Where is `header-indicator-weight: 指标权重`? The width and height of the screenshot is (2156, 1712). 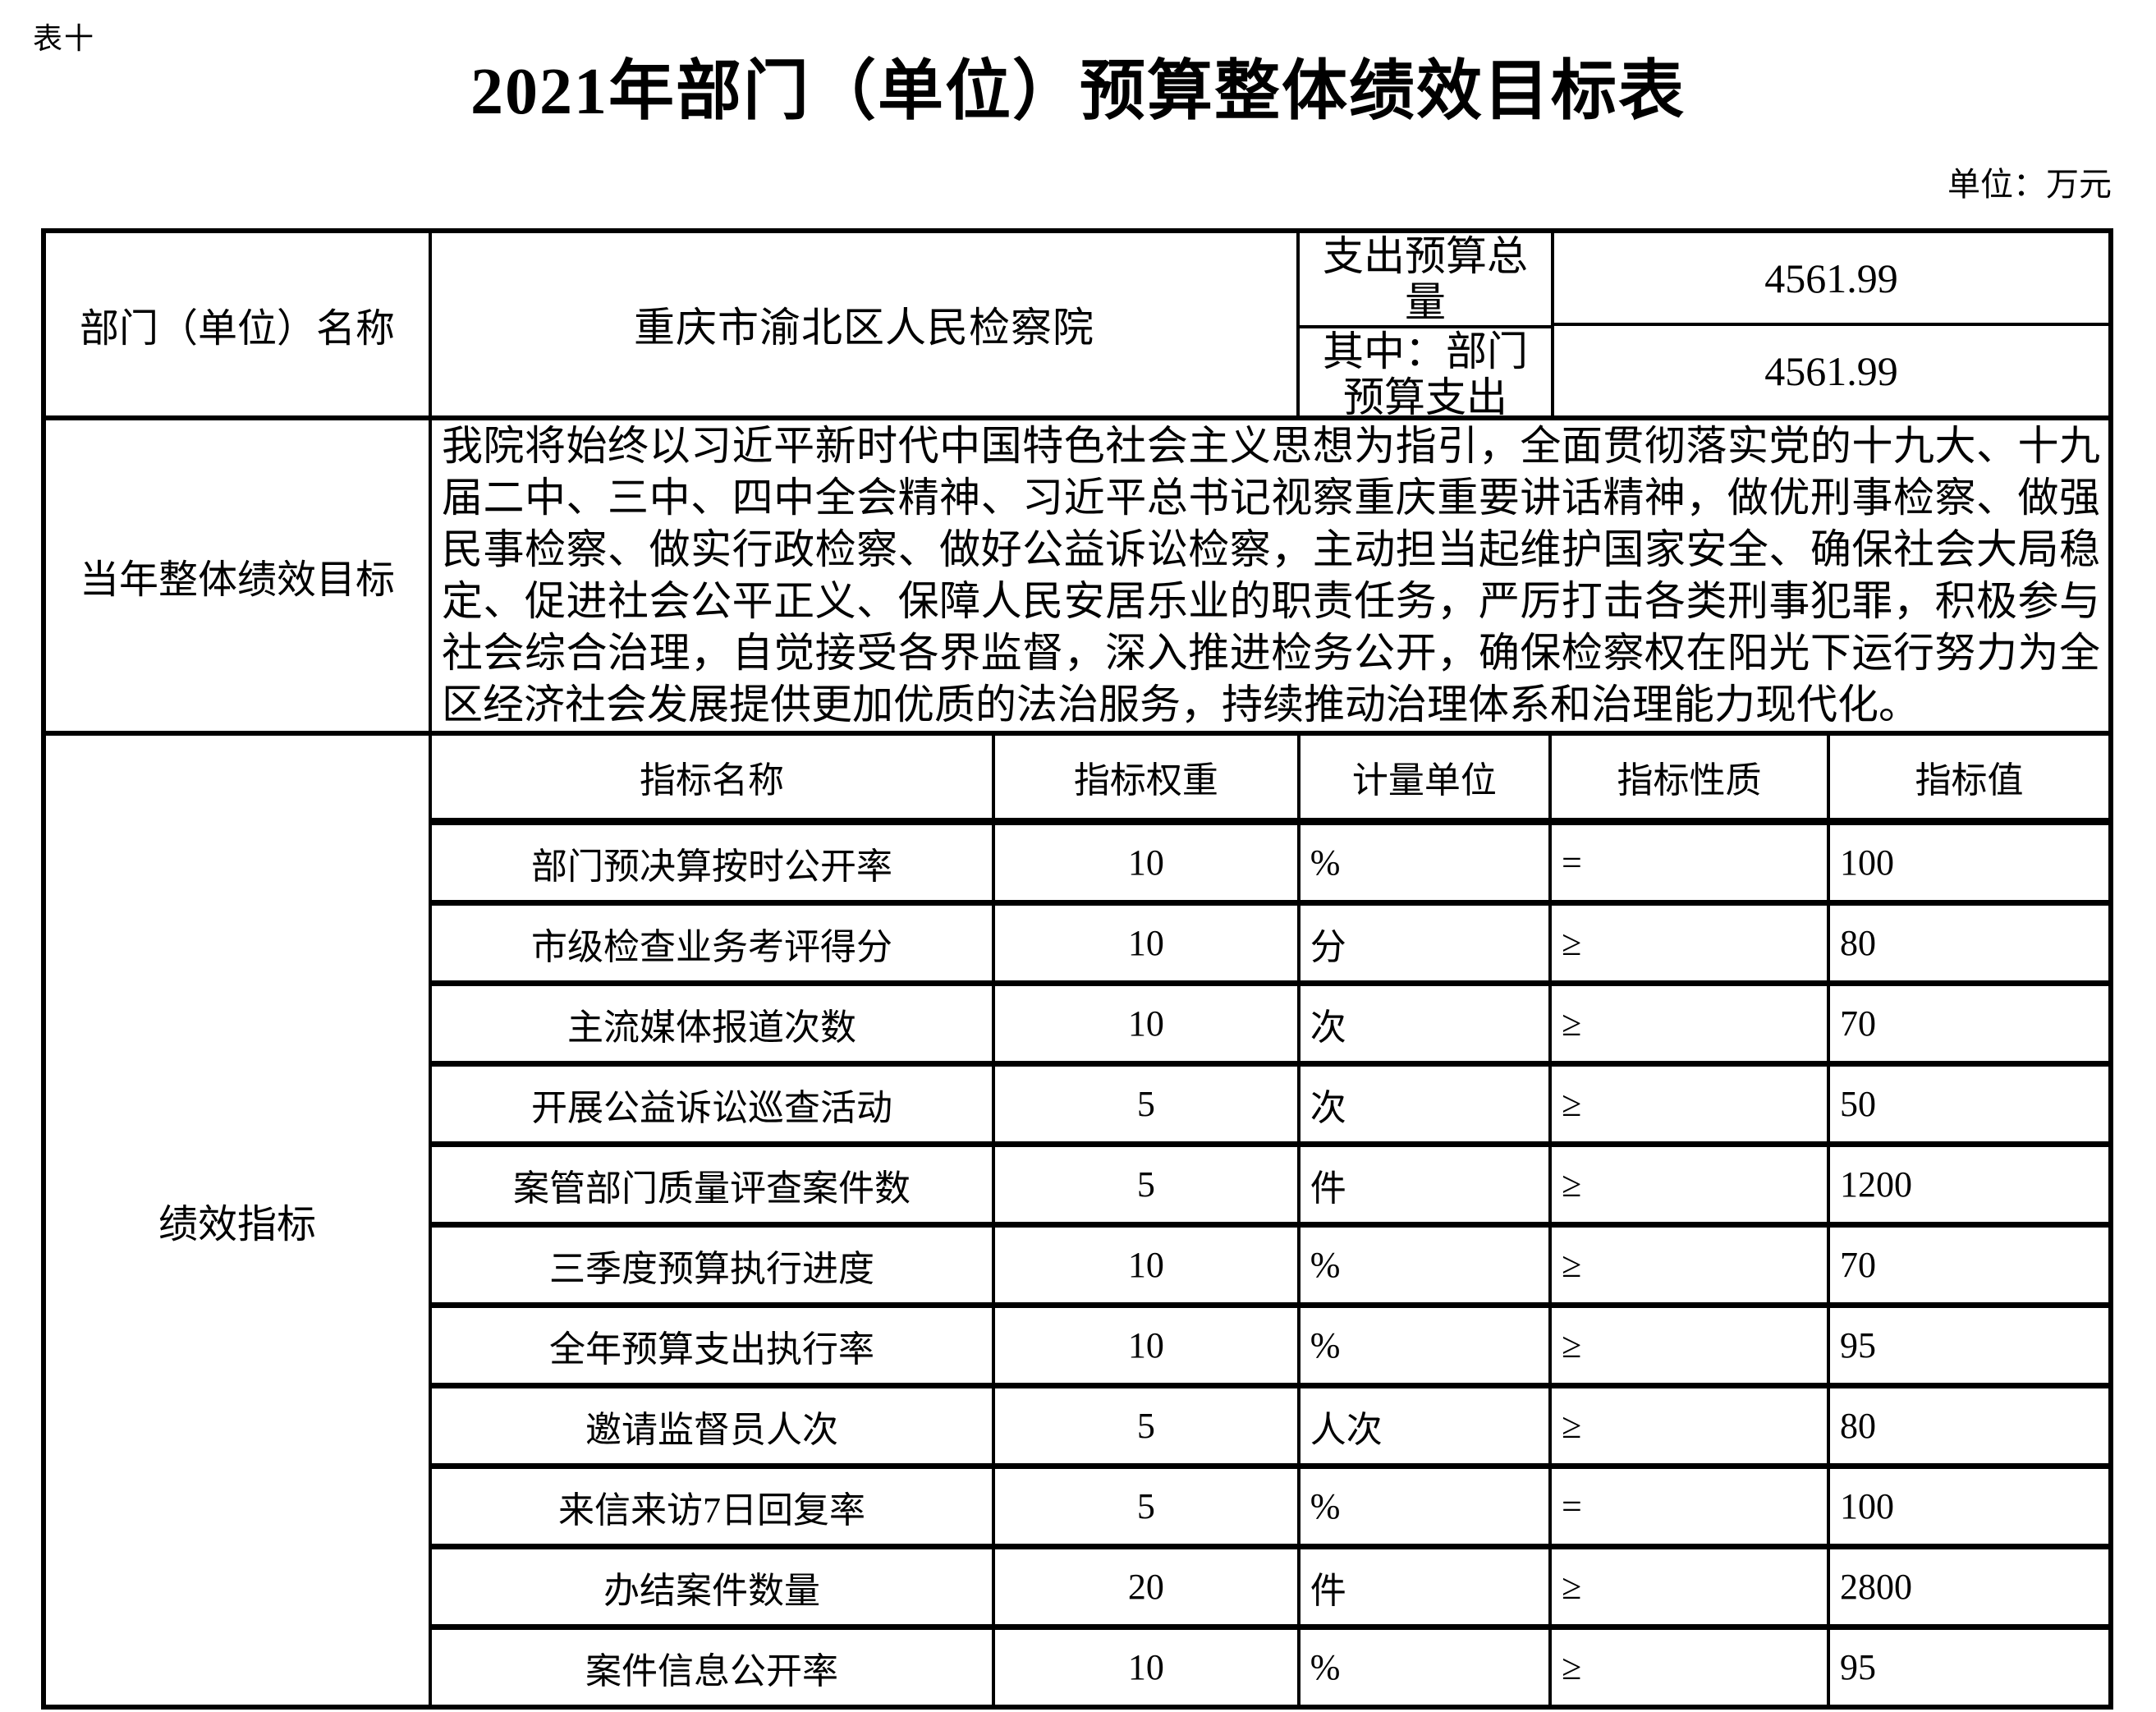 header-indicator-weight: 指标权重 is located at coordinates (1147, 777).